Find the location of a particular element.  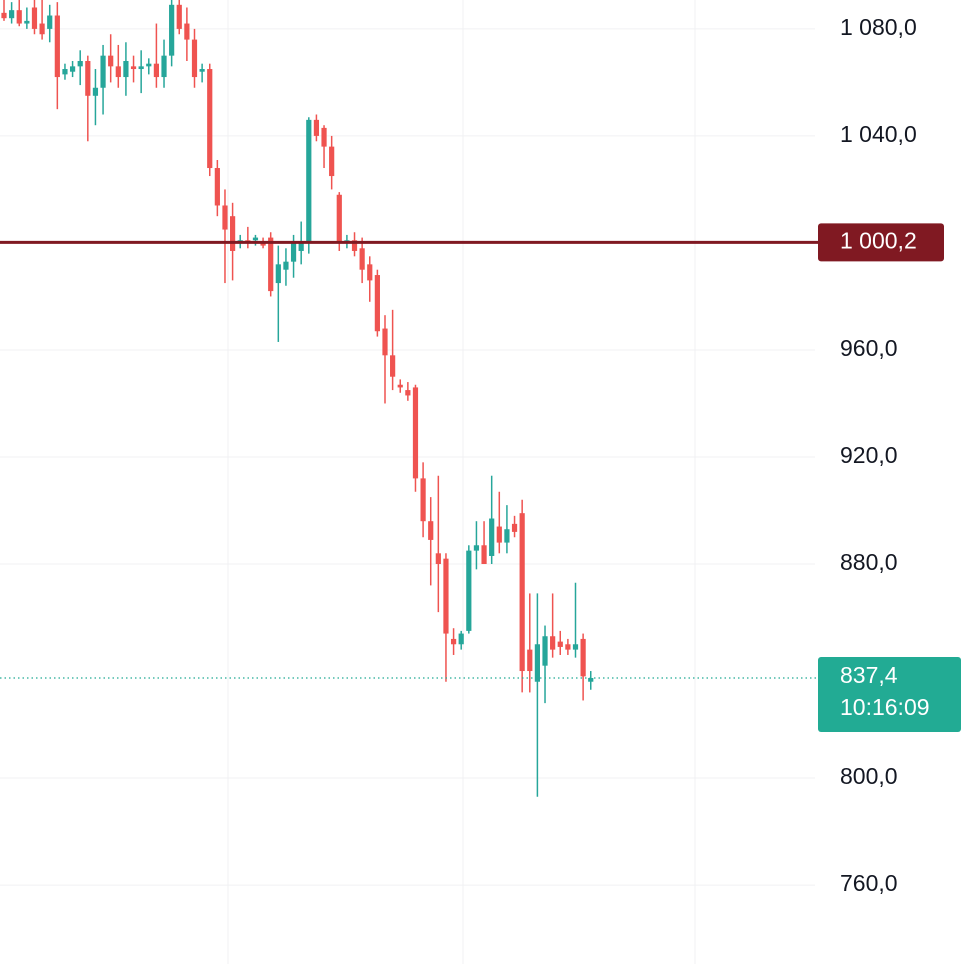

price-line-label-box is located at coordinates (881, 242).